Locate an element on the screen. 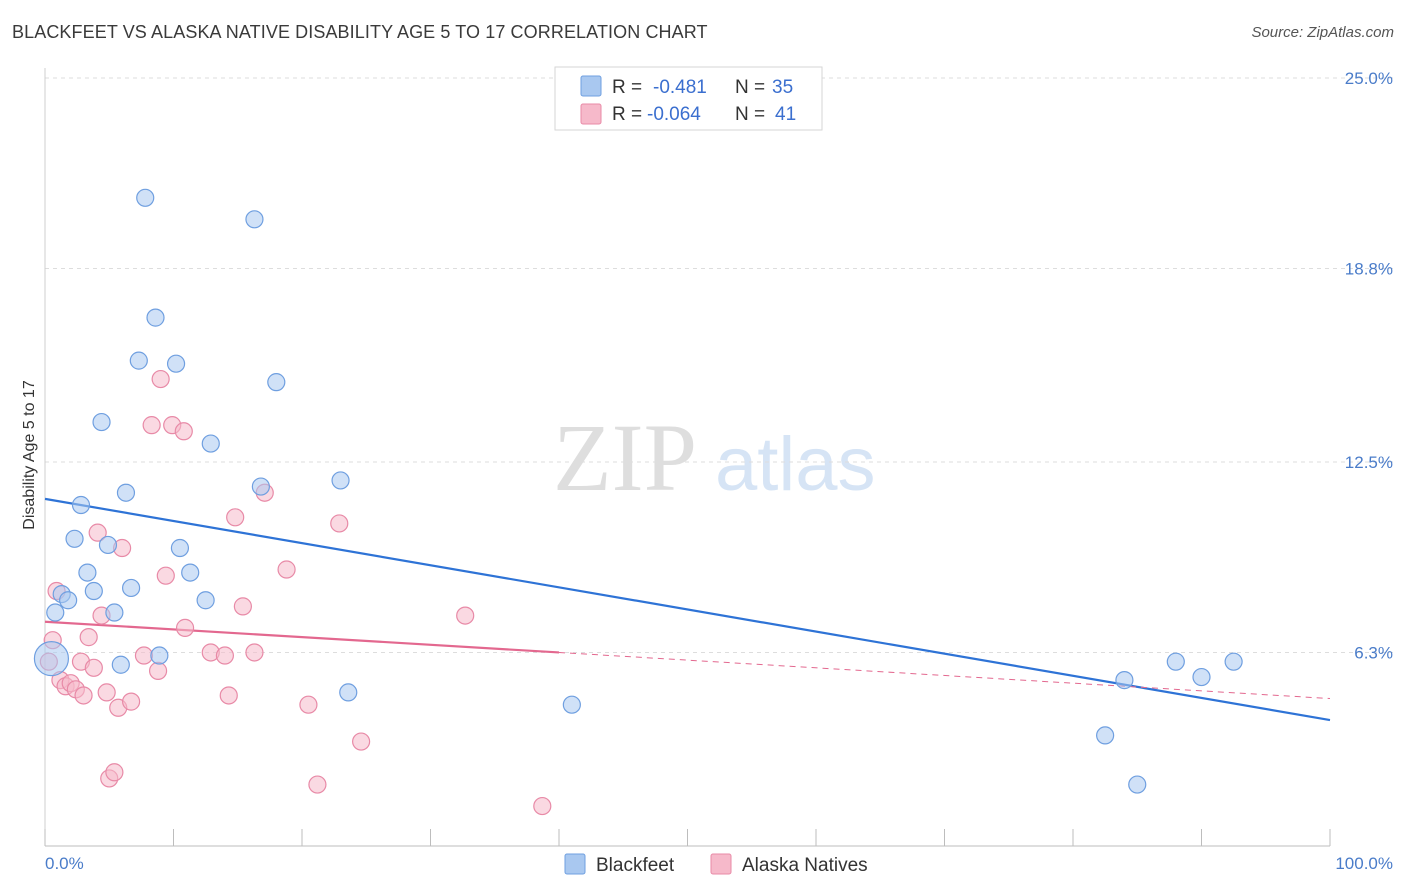  series-legend: Blackfeet Alaska Natives is located at coordinates (716, 864).